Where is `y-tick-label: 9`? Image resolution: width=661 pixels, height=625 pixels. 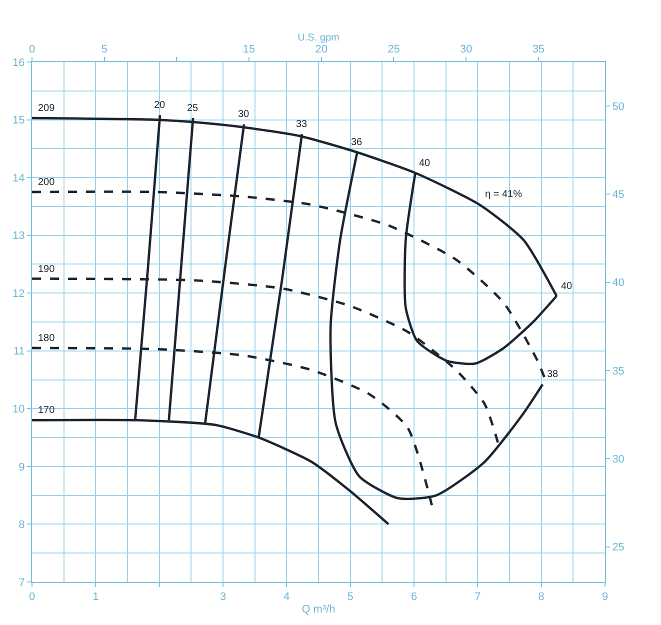
y-tick-label: 9 is located at coordinates (21, 467).